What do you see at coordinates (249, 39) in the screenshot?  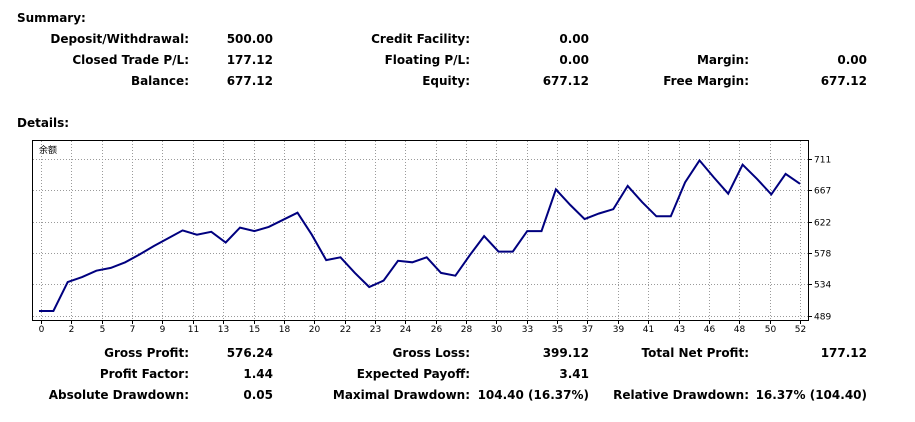 I see `deposit-withdrawal-value: 500.00` at bounding box center [249, 39].